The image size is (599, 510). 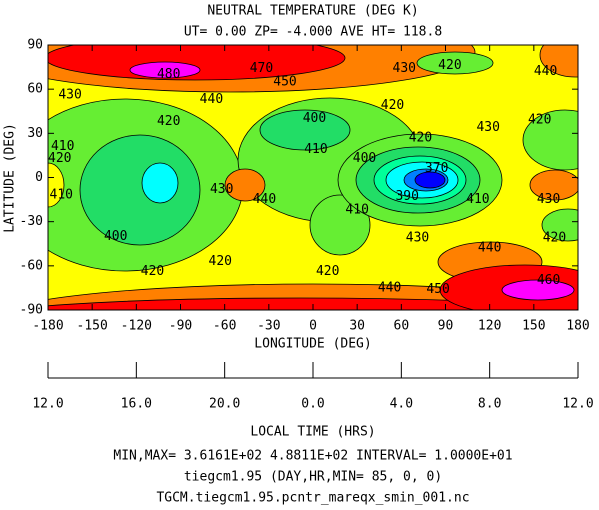 What do you see at coordinates (10, 178) in the screenshot?
I see `y-axis-label: LATITUDE (DEG)` at bounding box center [10, 178].